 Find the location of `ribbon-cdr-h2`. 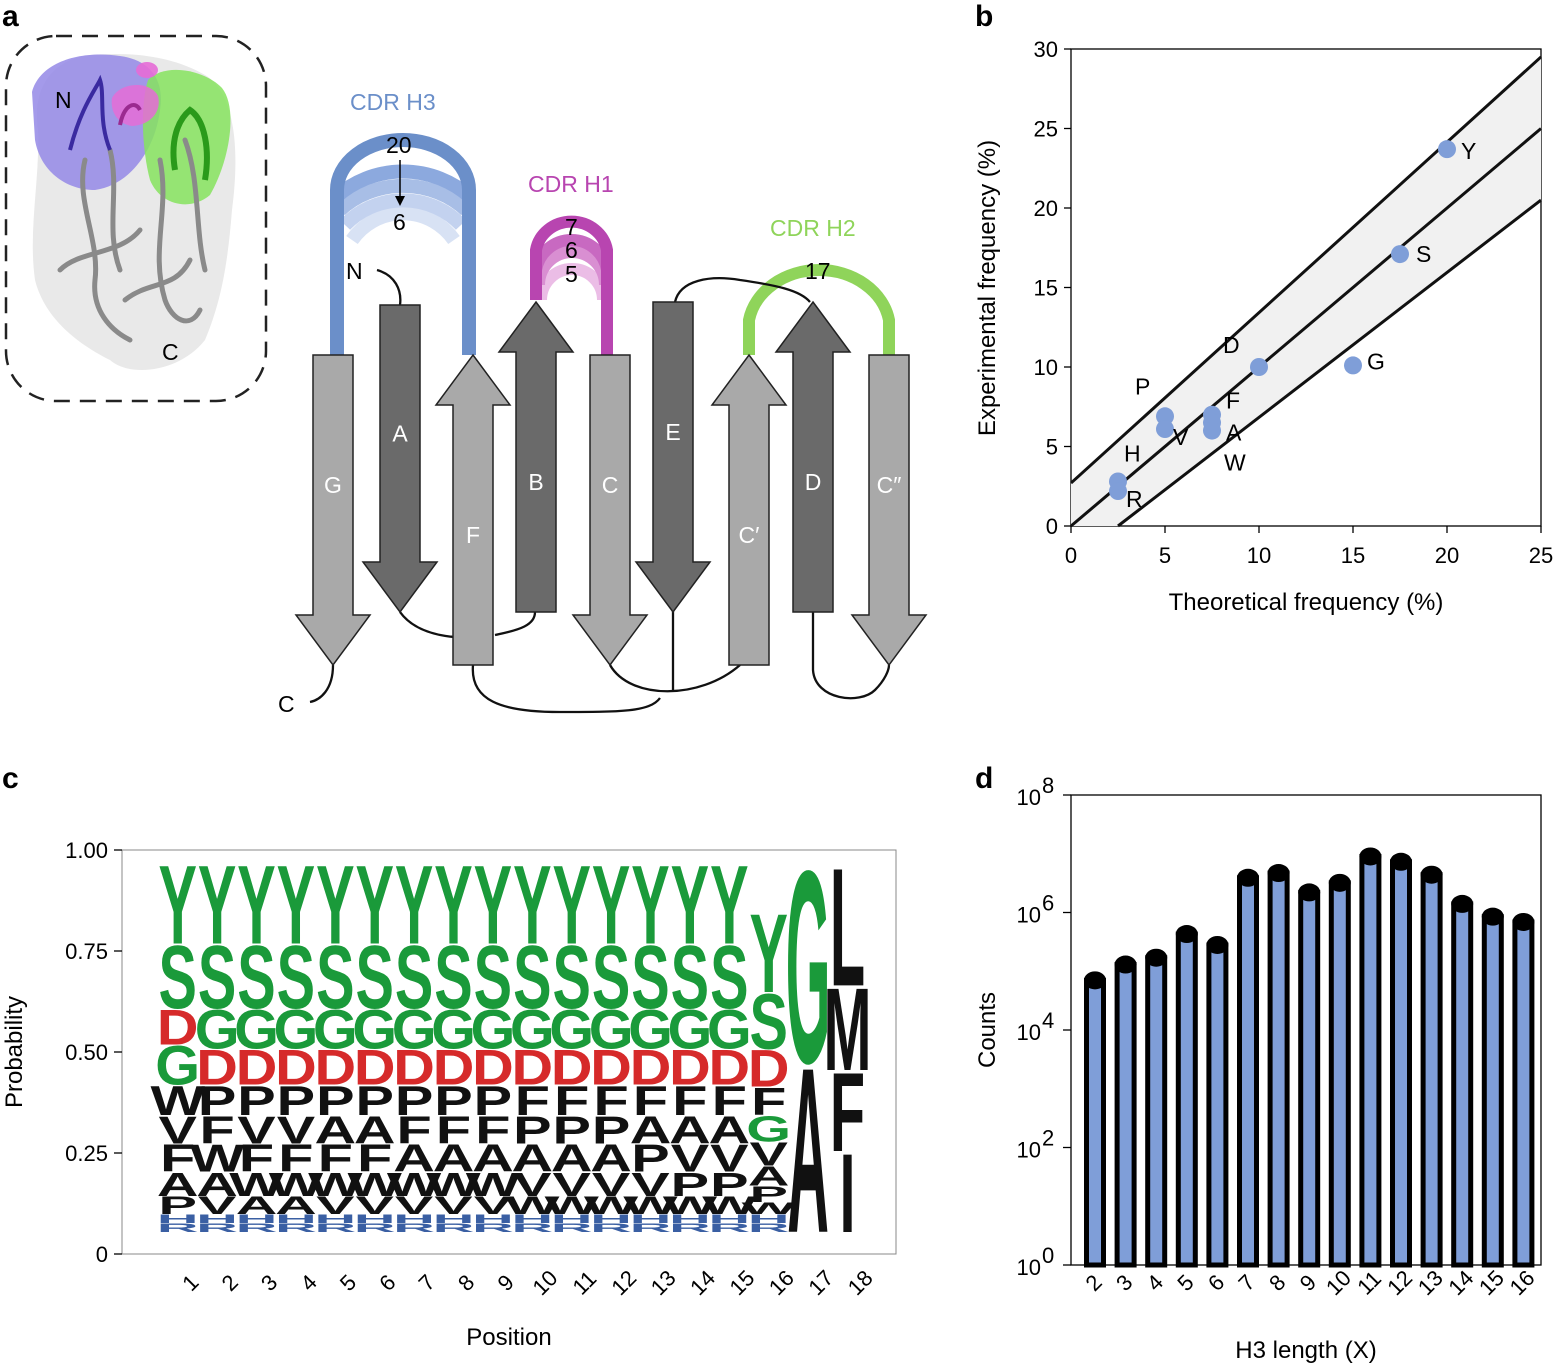

ribbon-cdr-h2 is located at coordinates (190, 143).